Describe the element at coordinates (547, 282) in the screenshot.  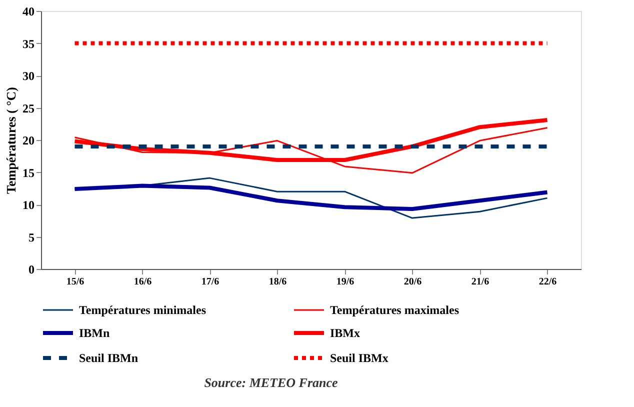
I see `x-tick-label: 22/6` at that location.